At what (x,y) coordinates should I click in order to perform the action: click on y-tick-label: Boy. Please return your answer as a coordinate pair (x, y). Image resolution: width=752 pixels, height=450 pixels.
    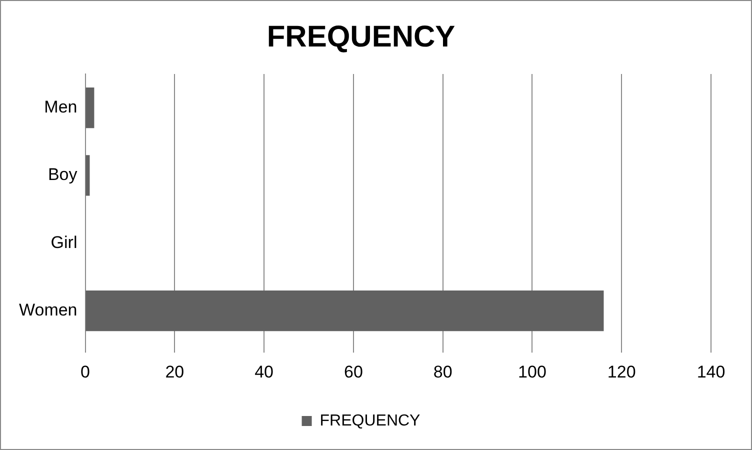
    Looking at the image, I should click on (63, 174).